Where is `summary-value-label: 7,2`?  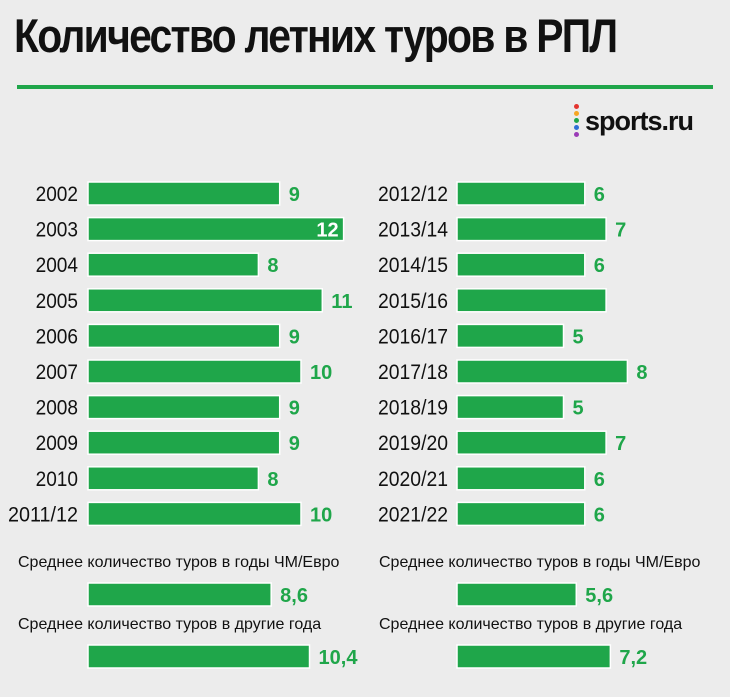
summary-value-label: 7,2 is located at coordinates (633, 658).